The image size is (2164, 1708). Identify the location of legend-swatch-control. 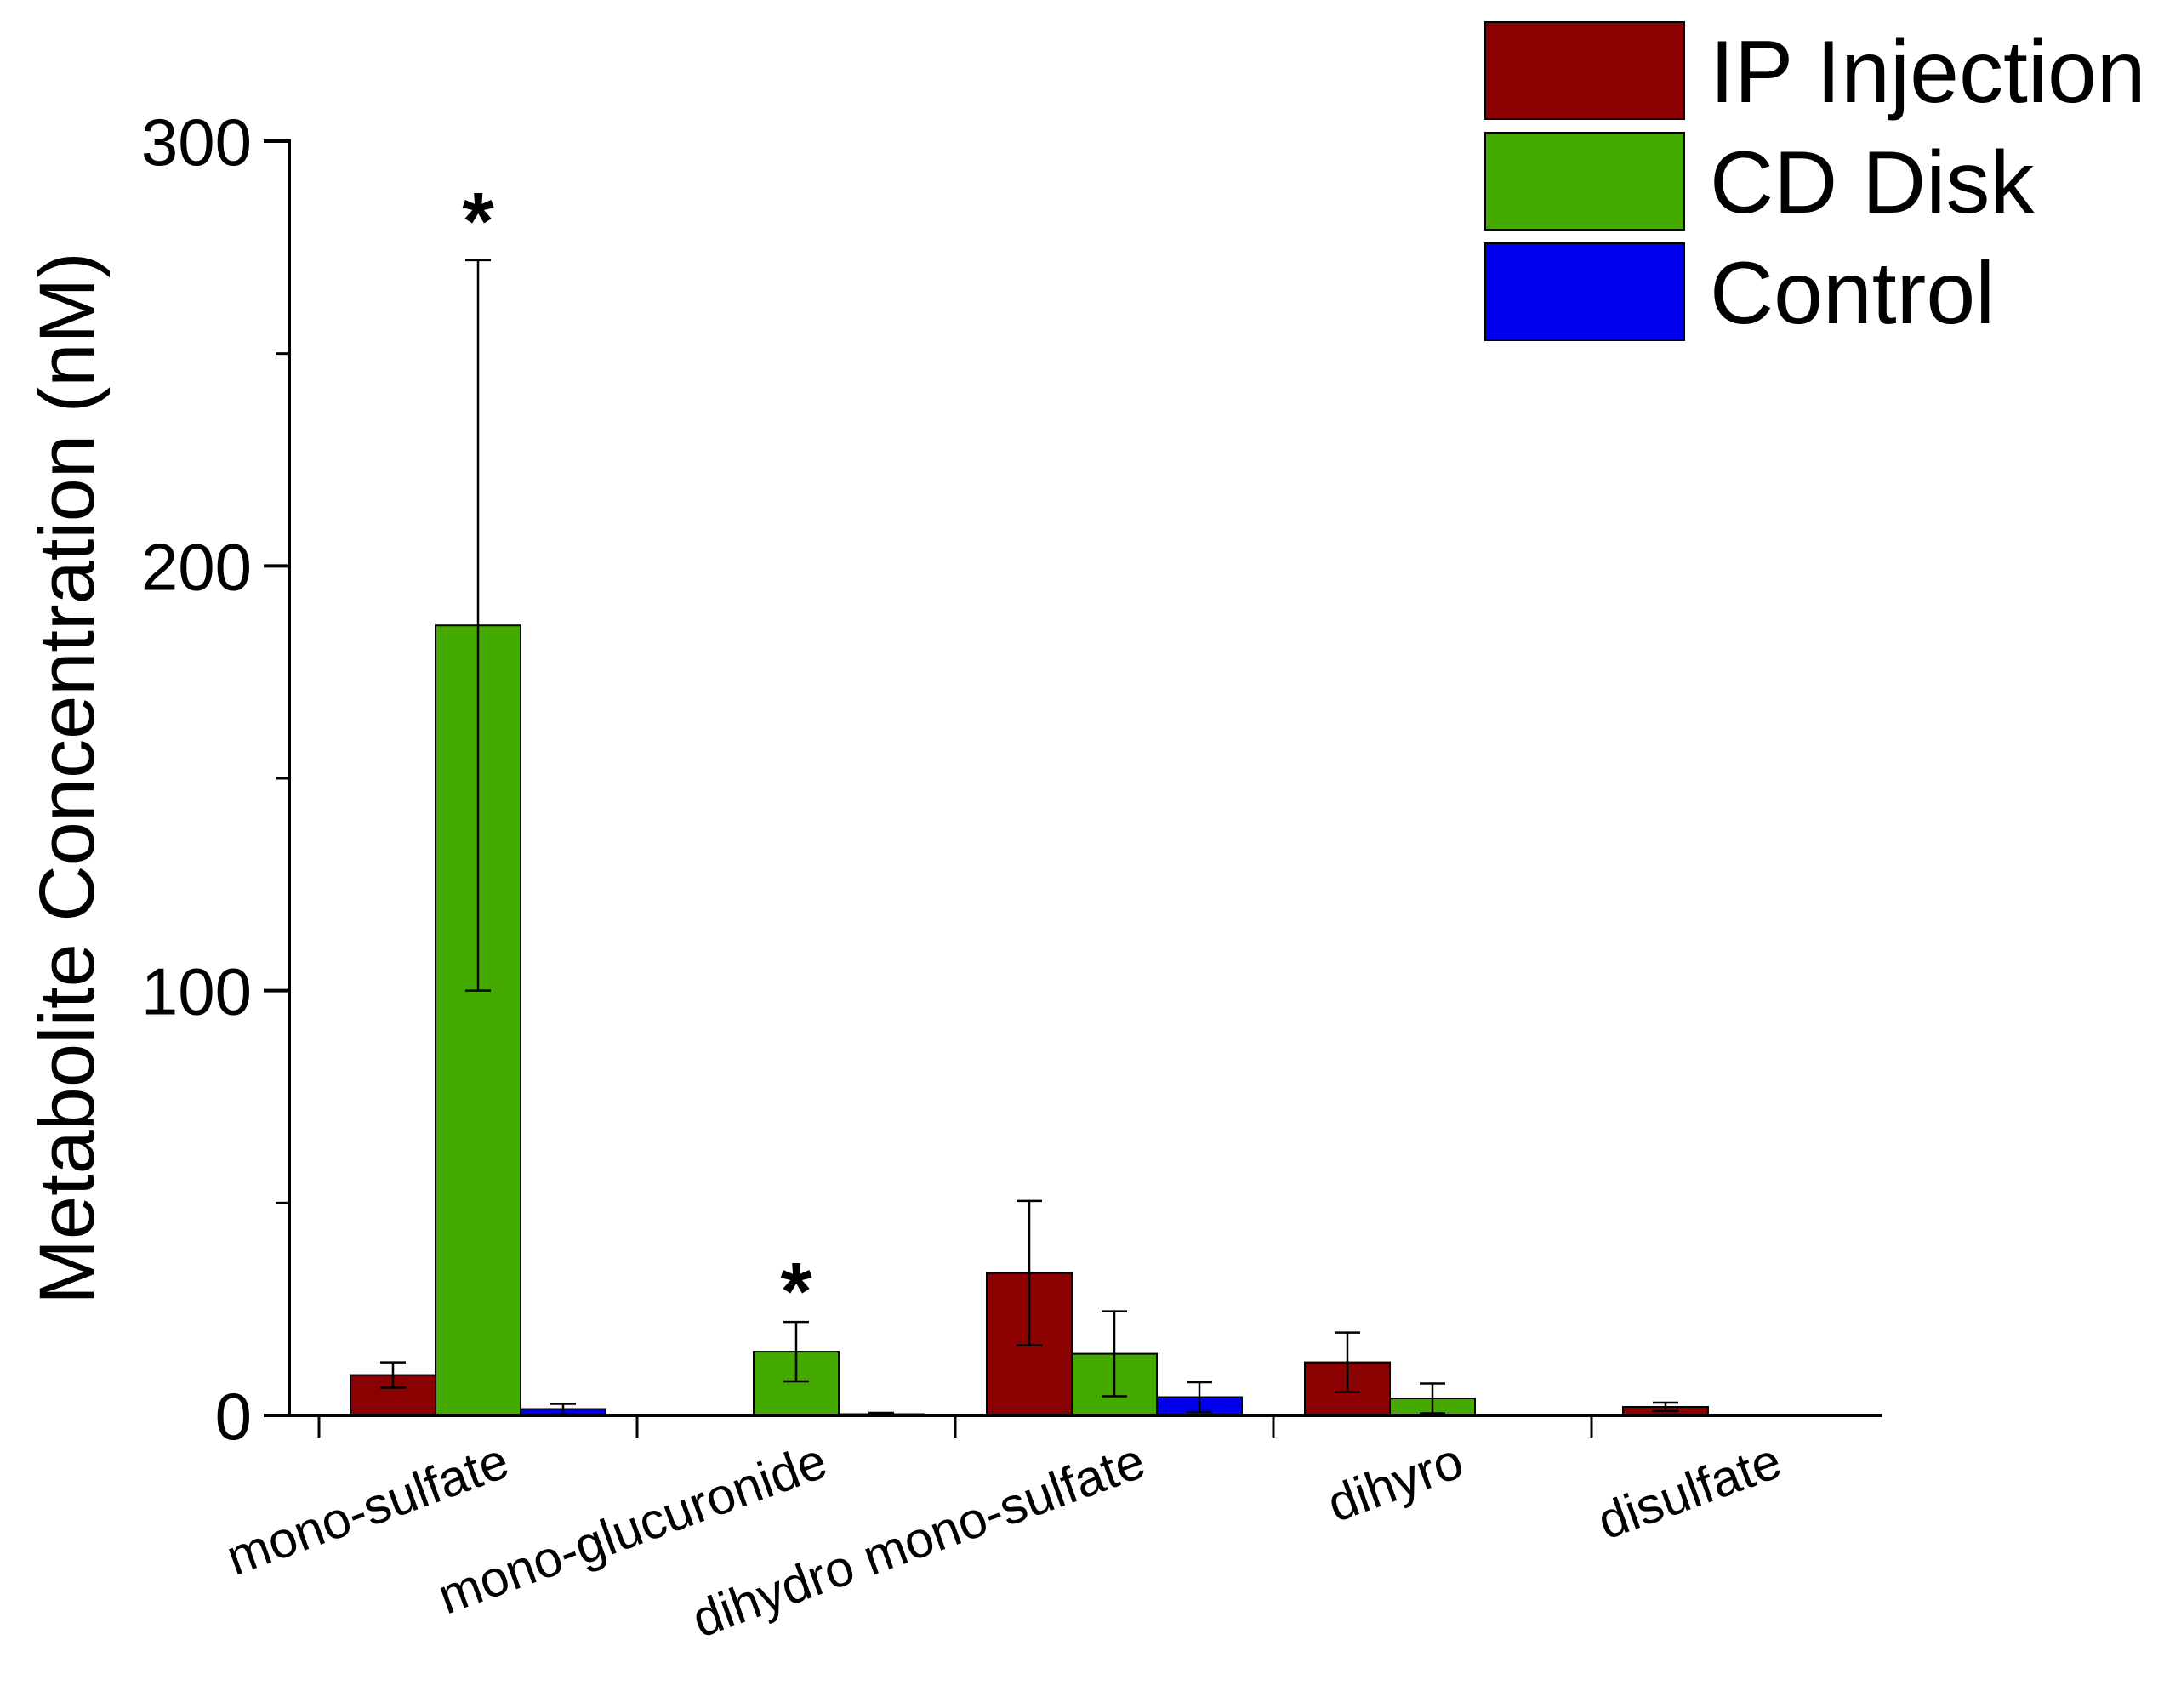
(1584, 291).